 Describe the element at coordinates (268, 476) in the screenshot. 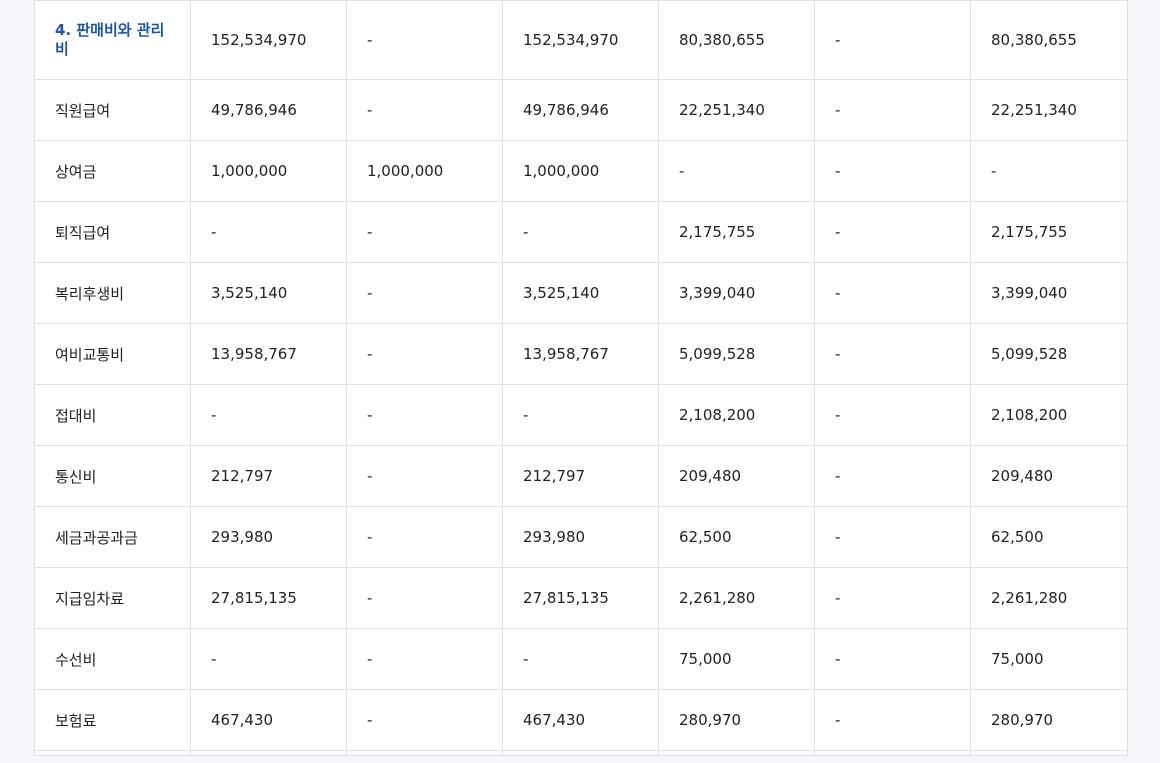

I see `table-cell: 212,797` at that location.